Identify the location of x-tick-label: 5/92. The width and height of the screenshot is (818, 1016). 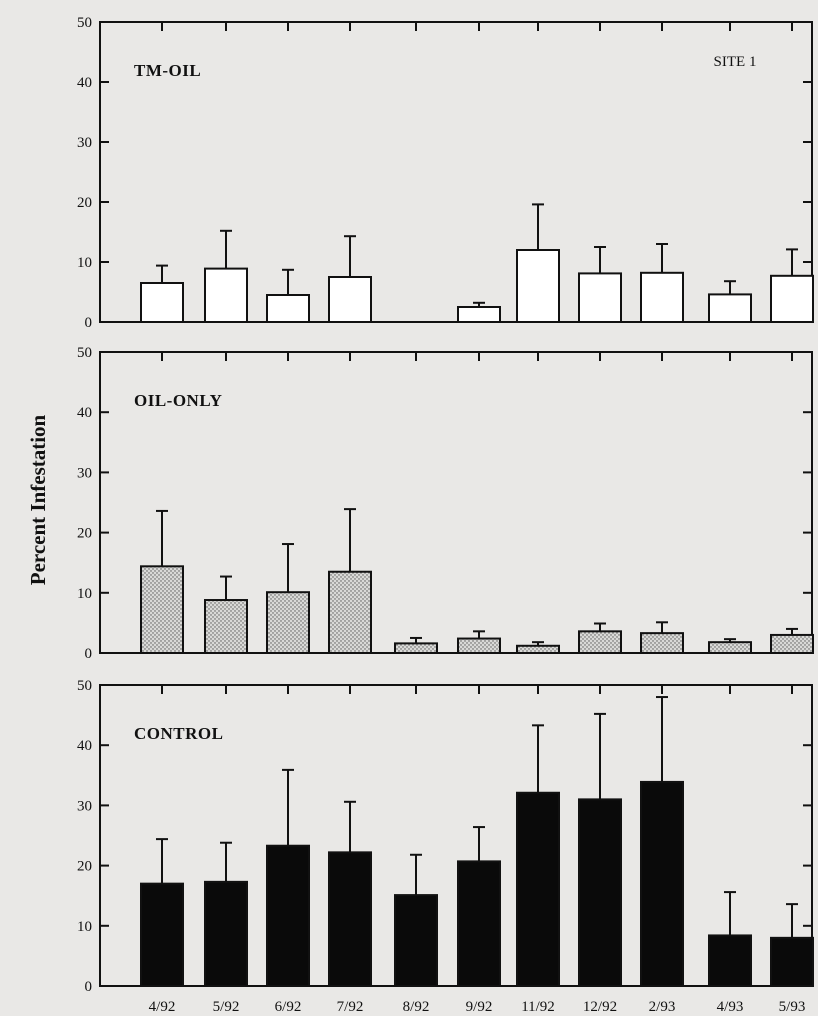
(226, 1007).